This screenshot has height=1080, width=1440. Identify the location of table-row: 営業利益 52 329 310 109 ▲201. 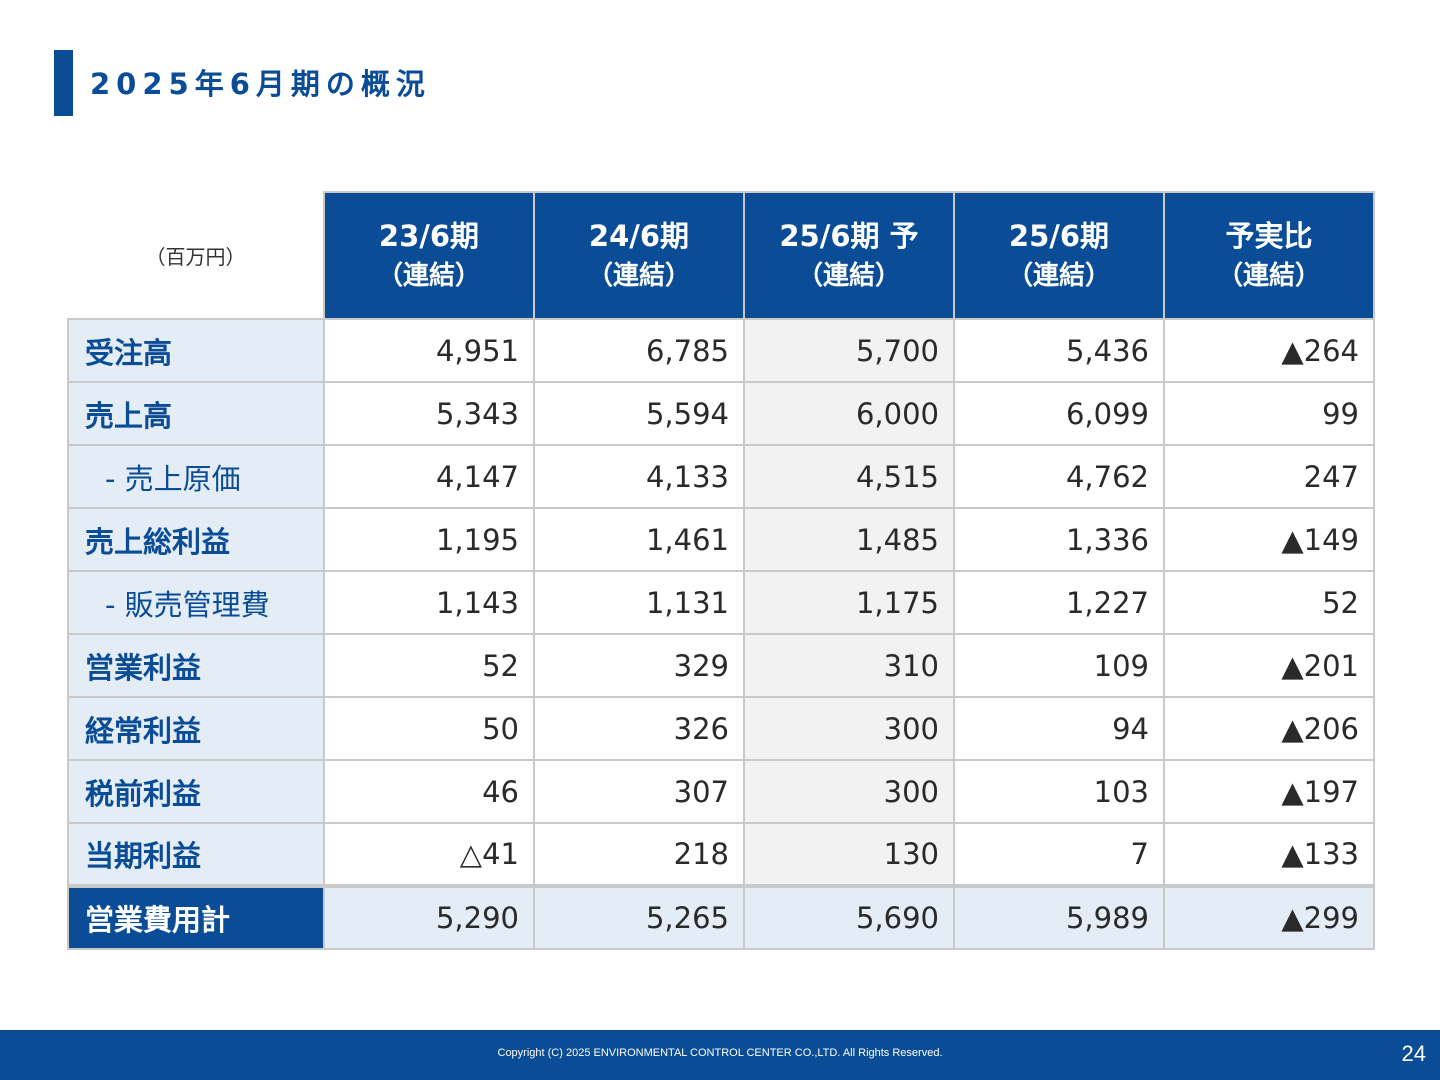
(721, 665).